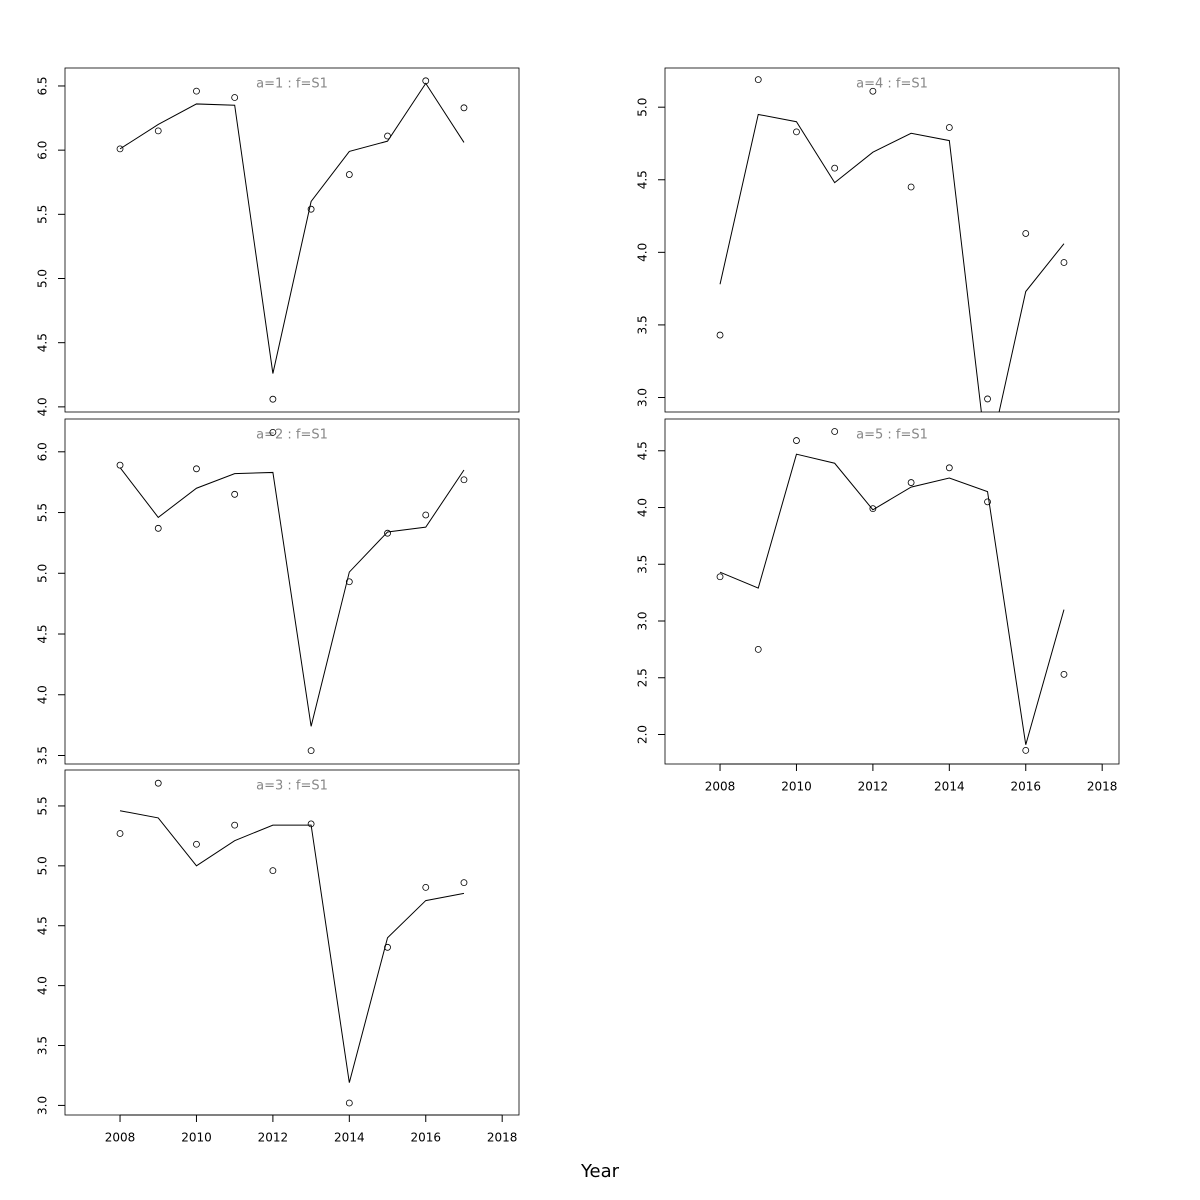  Describe the element at coordinates (643, 734) in the screenshot. I see `y-tick-label: 2.0` at that location.